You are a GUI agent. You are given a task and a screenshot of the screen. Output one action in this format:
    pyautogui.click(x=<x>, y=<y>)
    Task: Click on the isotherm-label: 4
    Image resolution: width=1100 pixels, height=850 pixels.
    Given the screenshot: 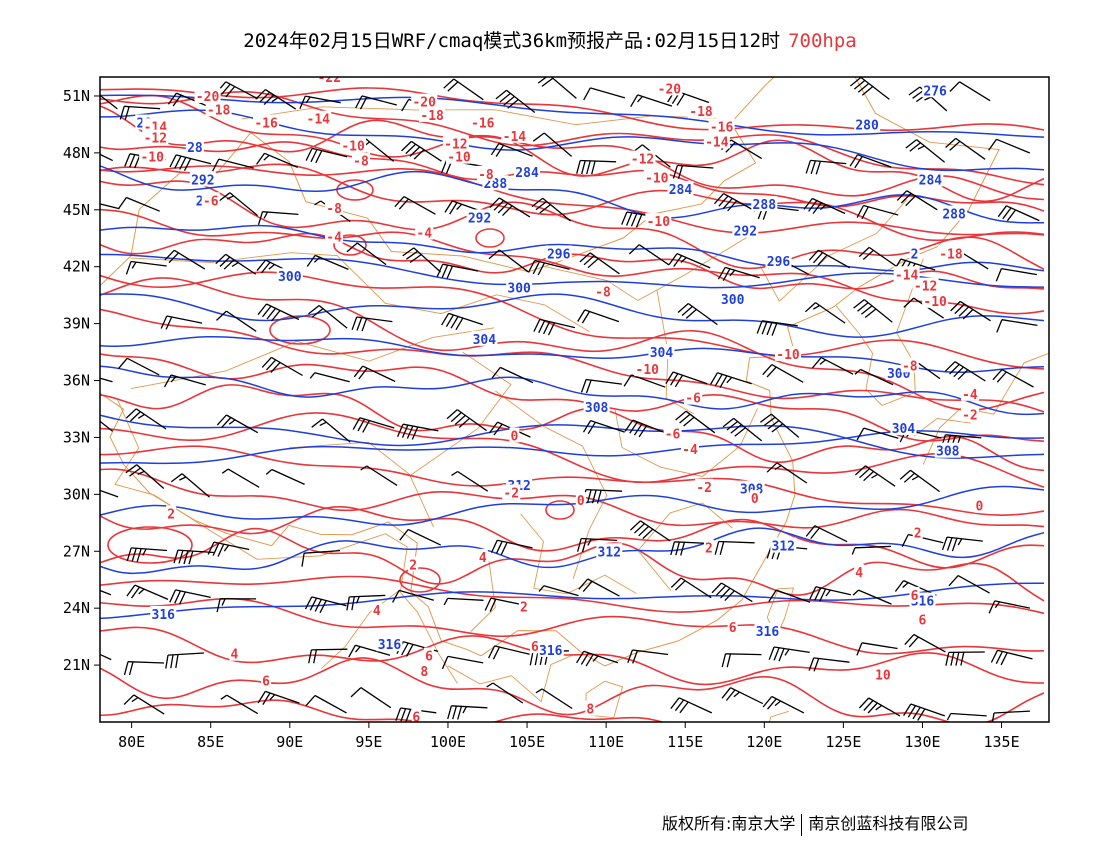 What is the action you would take?
    pyautogui.click(x=859, y=573)
    